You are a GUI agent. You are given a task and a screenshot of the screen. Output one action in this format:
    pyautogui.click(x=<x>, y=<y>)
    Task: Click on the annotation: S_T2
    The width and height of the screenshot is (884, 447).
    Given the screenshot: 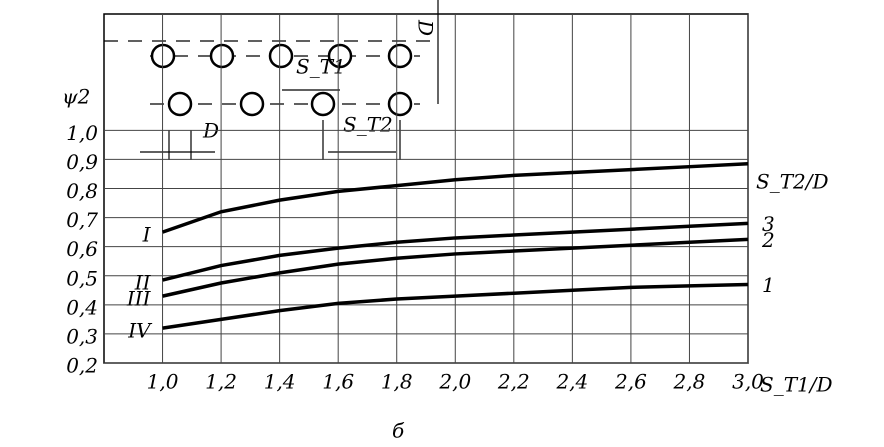 What is the action you would take?
    pyautogui.click(x=368, y=125)
    